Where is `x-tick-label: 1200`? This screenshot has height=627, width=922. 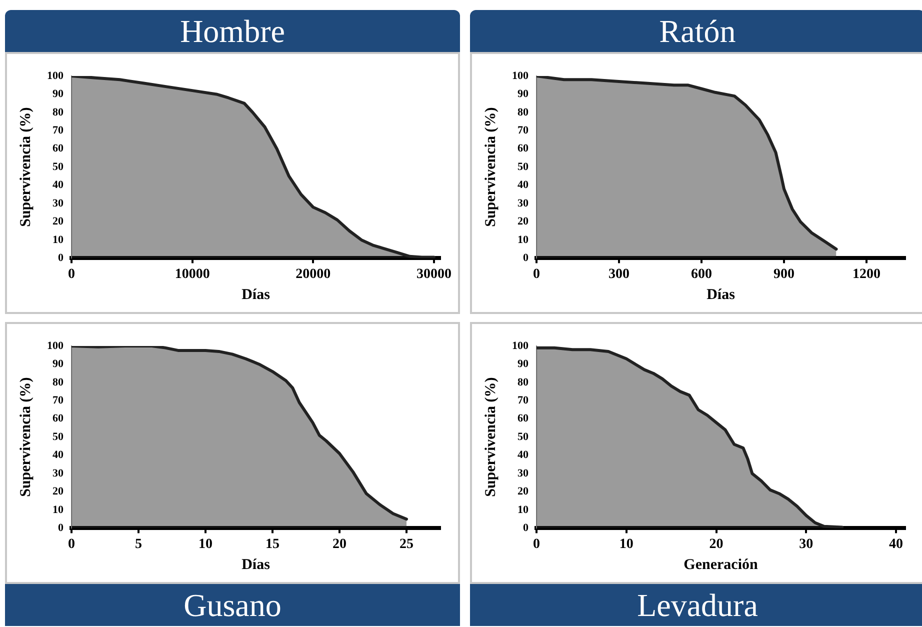 x-tick-label: 1200 is located at coordinates (866, 274).